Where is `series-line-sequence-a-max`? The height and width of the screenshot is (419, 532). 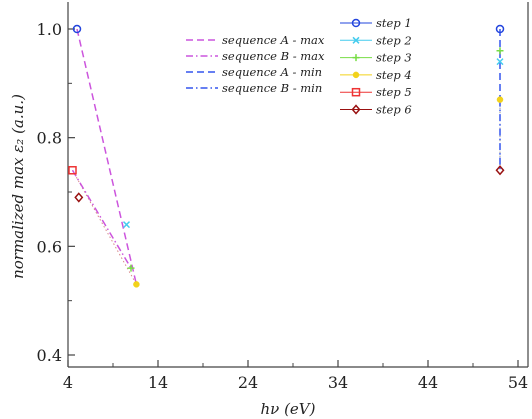 series-line-sequence-a-max is located at coordinates (107, 156).